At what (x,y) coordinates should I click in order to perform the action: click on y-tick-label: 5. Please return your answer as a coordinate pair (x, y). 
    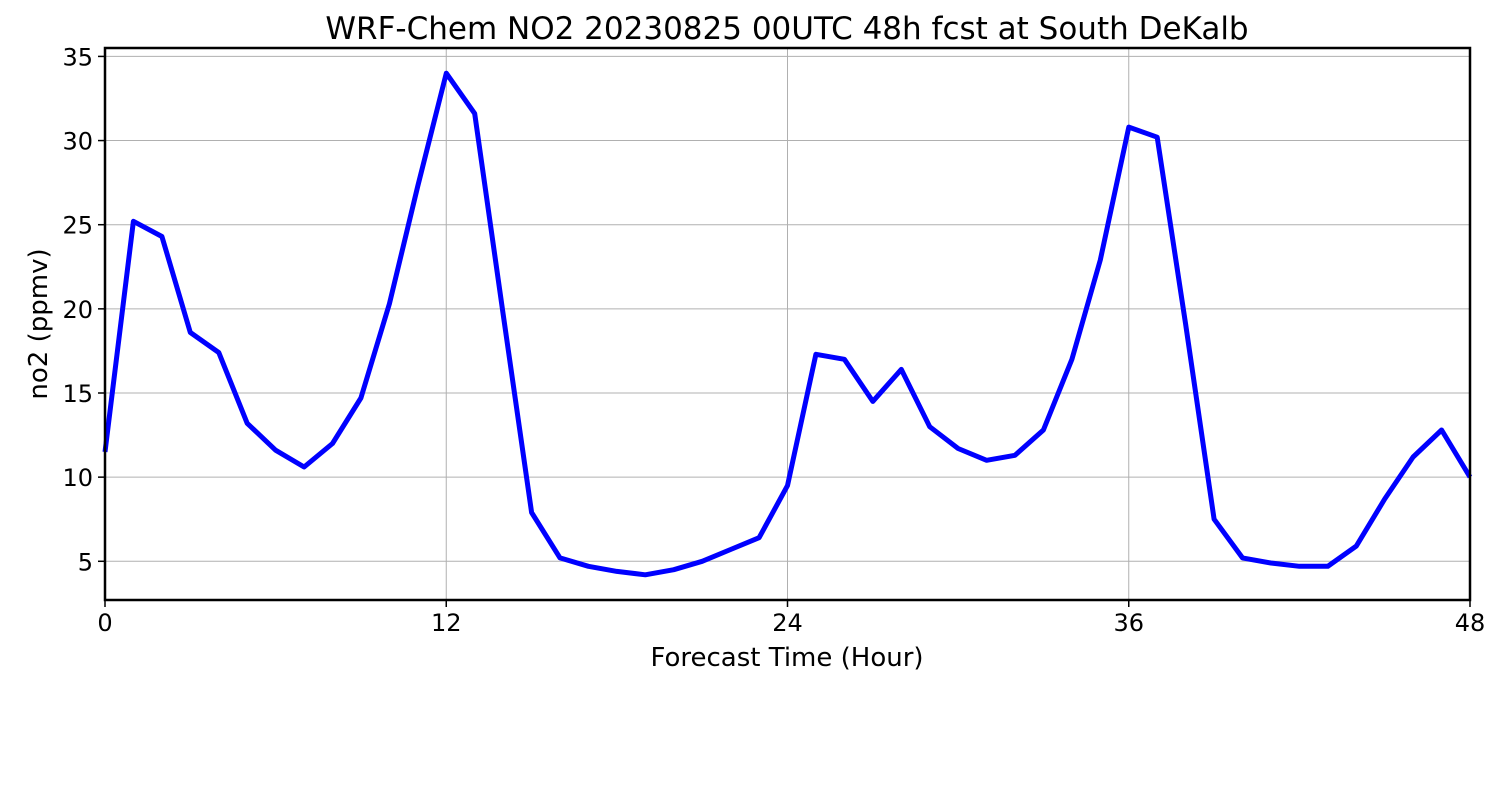
    Looking at the image, I should click on (85, 562).